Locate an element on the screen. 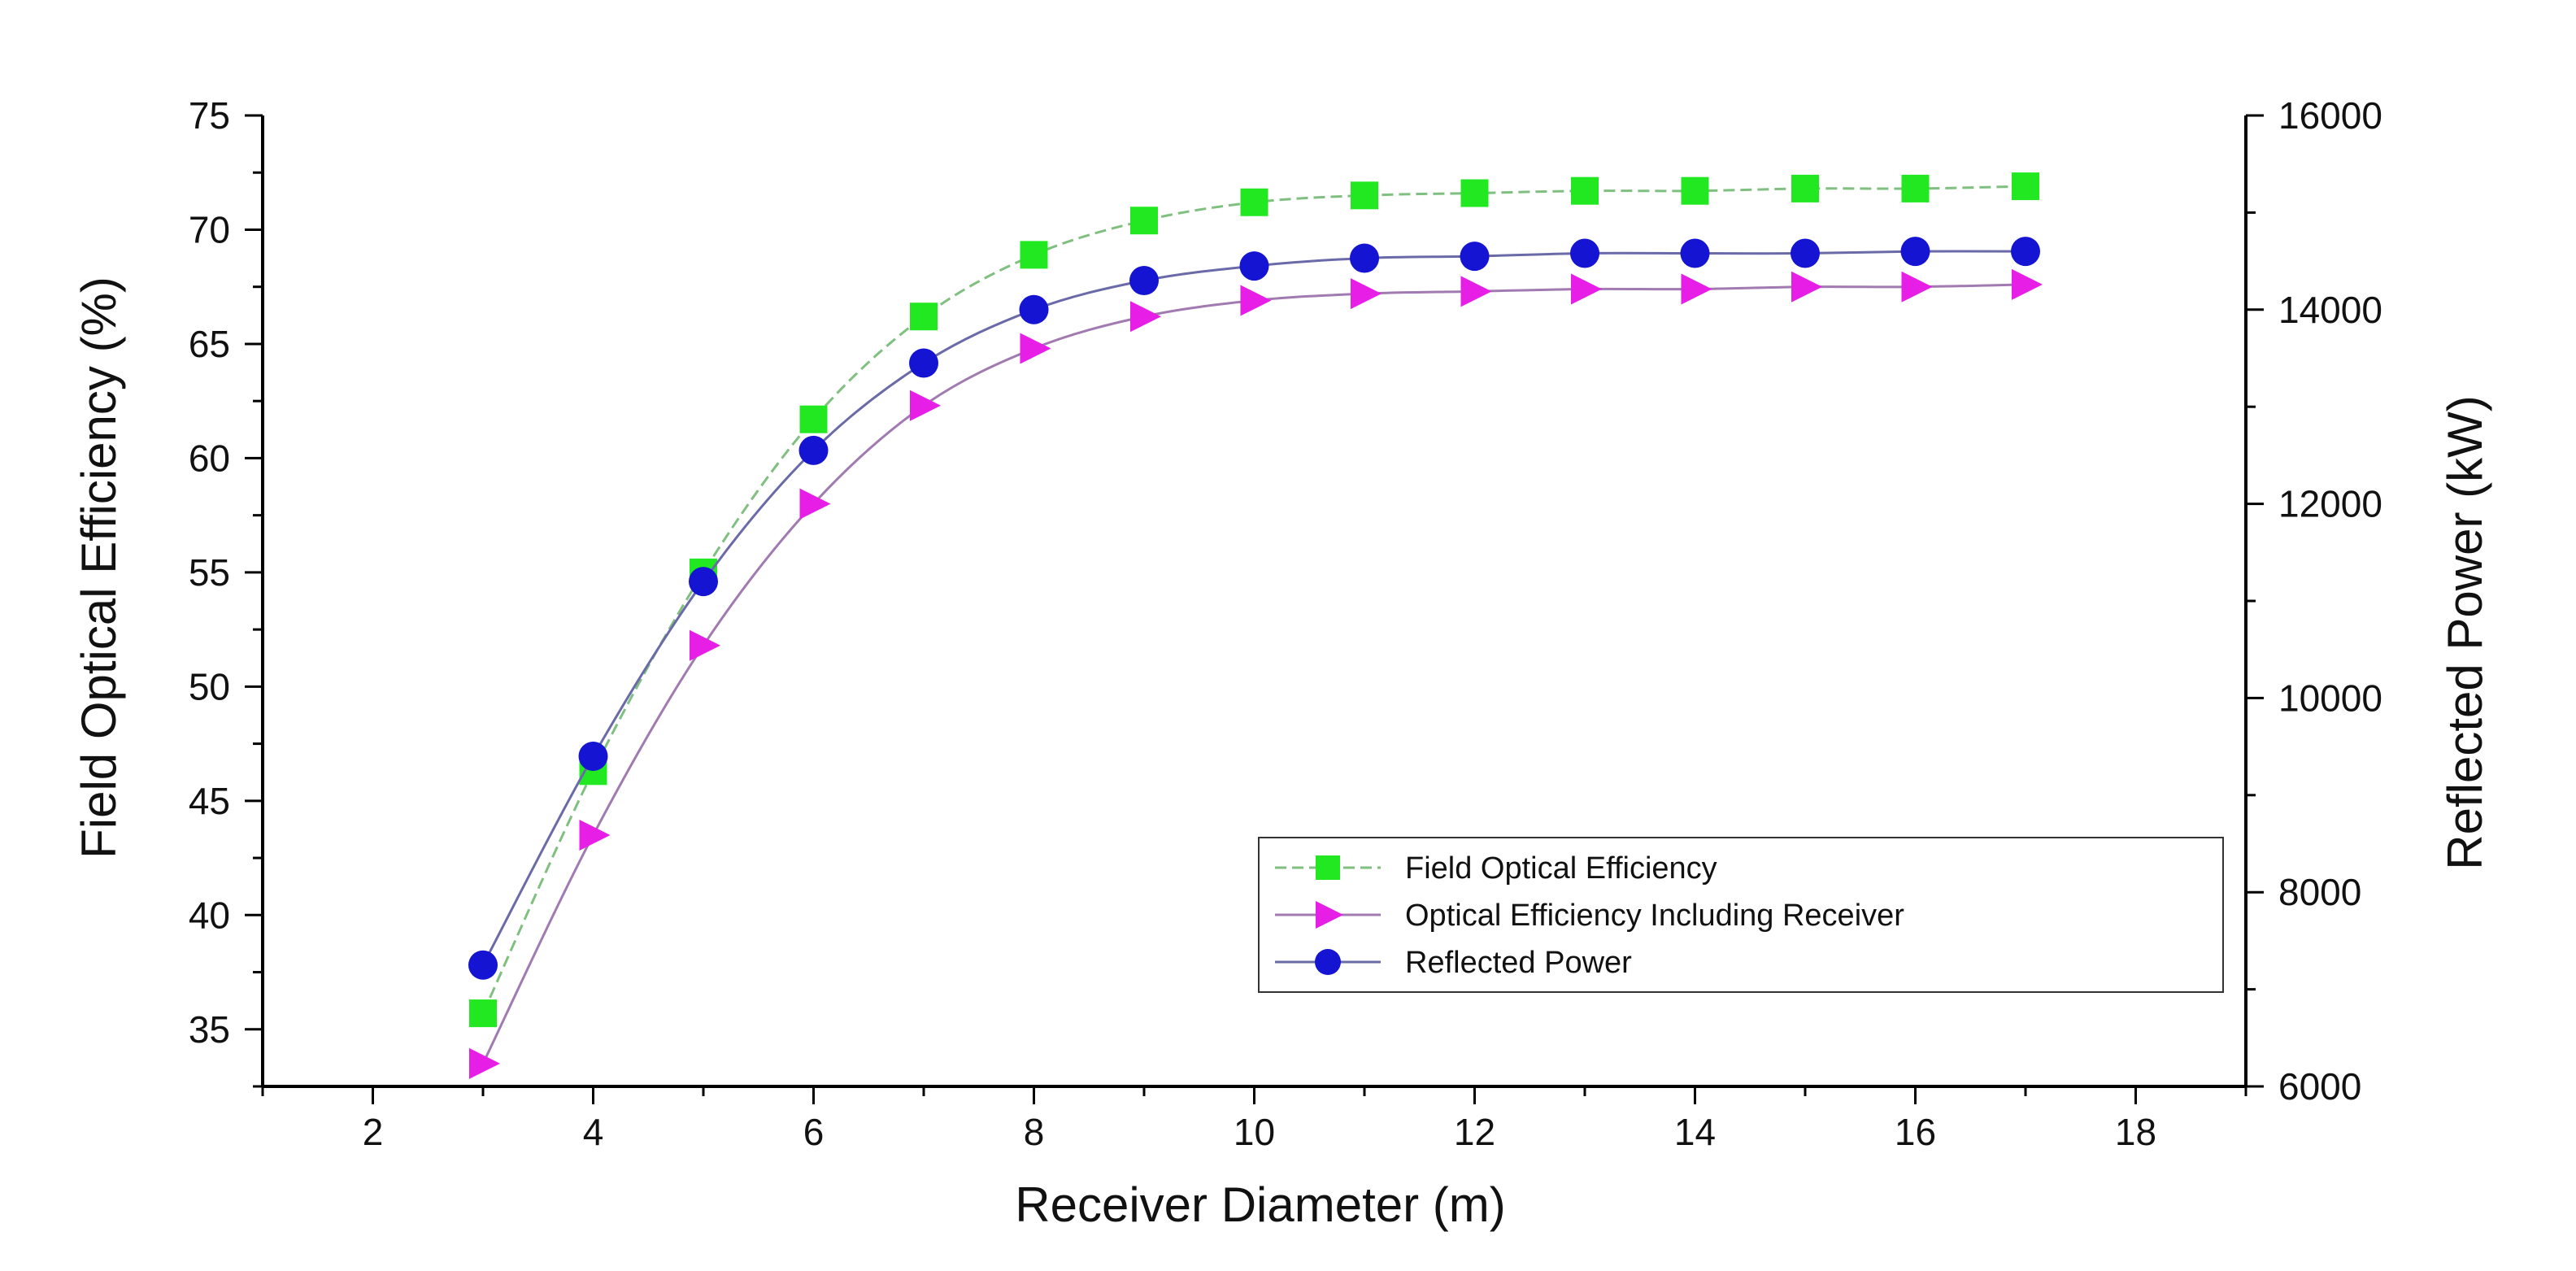  y2-tick-label: 14000 is located at coordinates (2330, 310).